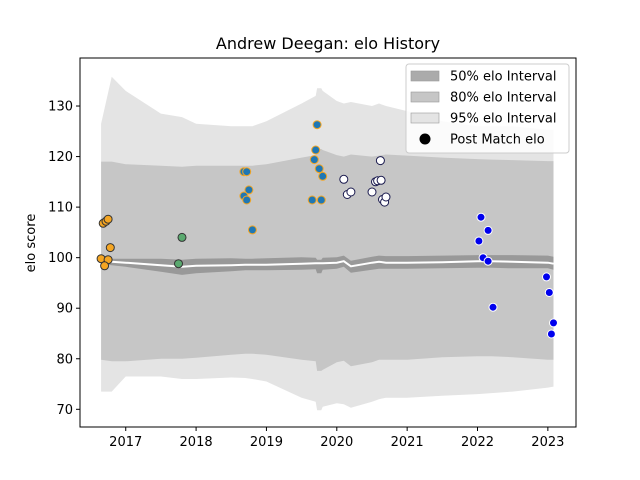 The height and width of the screenshot is (480, 640). Describe the element at coordinates (503, 77) in the screenshot. I see `legend-label: 50% elo Interval` at that location.